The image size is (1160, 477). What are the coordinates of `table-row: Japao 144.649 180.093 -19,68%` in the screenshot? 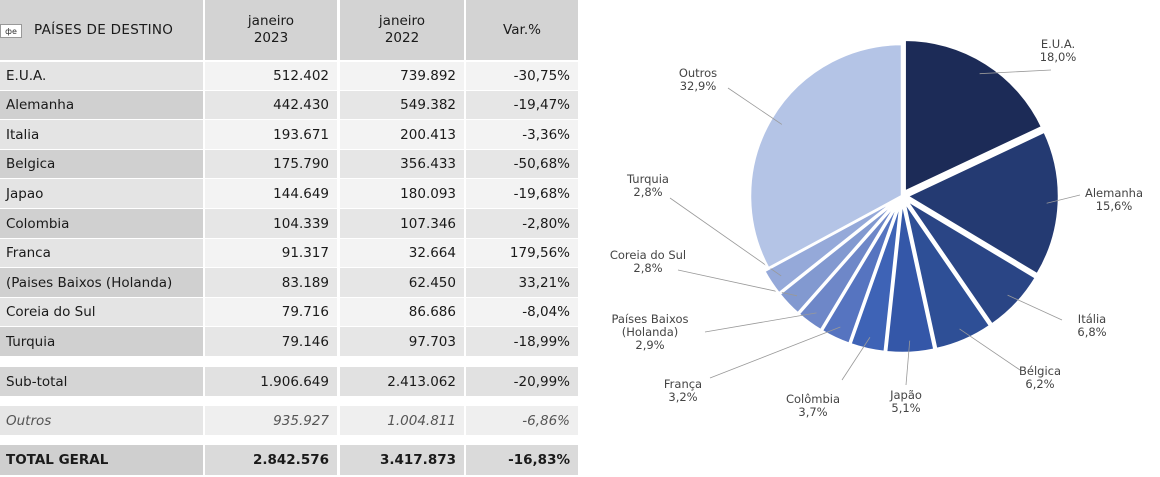 It's located at (289, 193).